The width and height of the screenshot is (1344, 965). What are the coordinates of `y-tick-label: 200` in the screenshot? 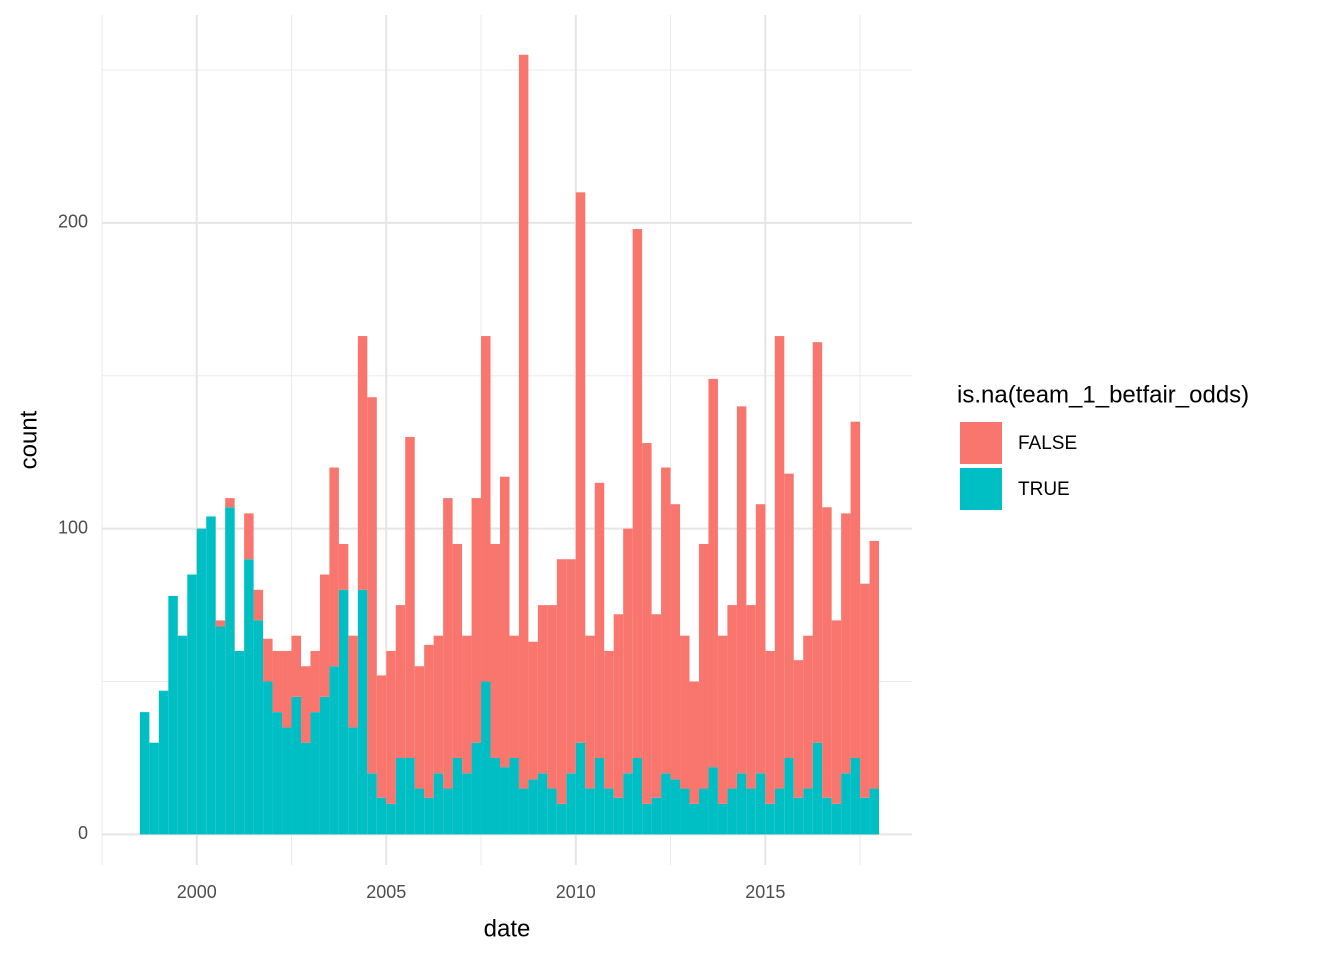 It's located at (73, 222).